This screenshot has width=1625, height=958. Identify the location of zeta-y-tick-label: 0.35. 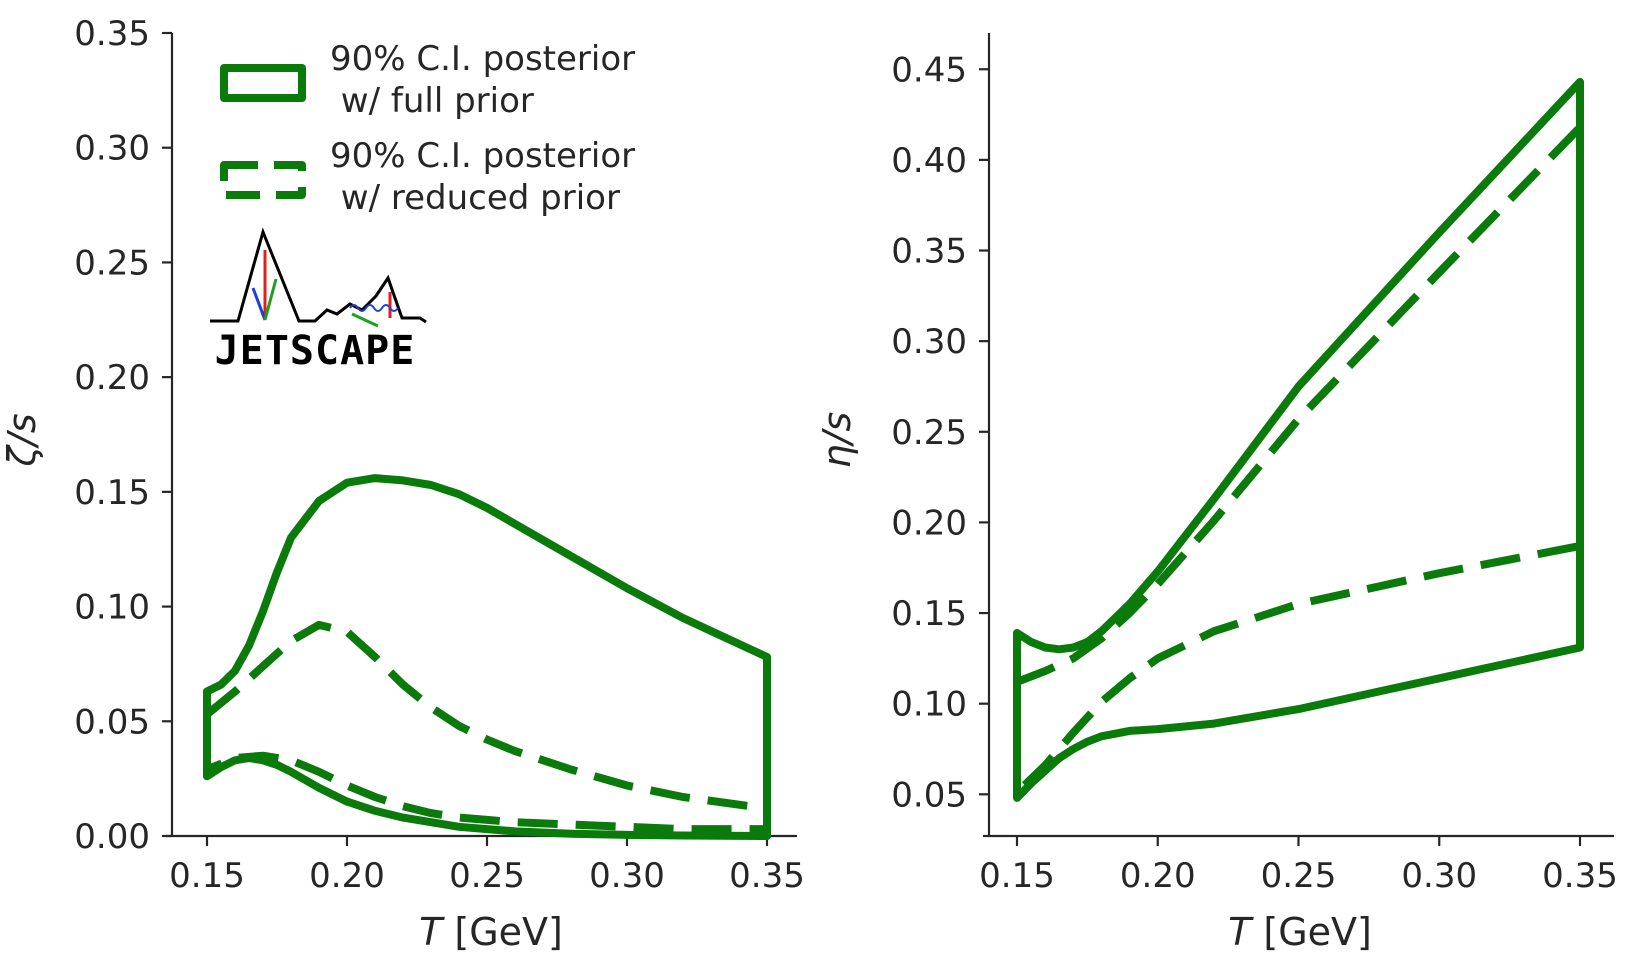
(112, 34).